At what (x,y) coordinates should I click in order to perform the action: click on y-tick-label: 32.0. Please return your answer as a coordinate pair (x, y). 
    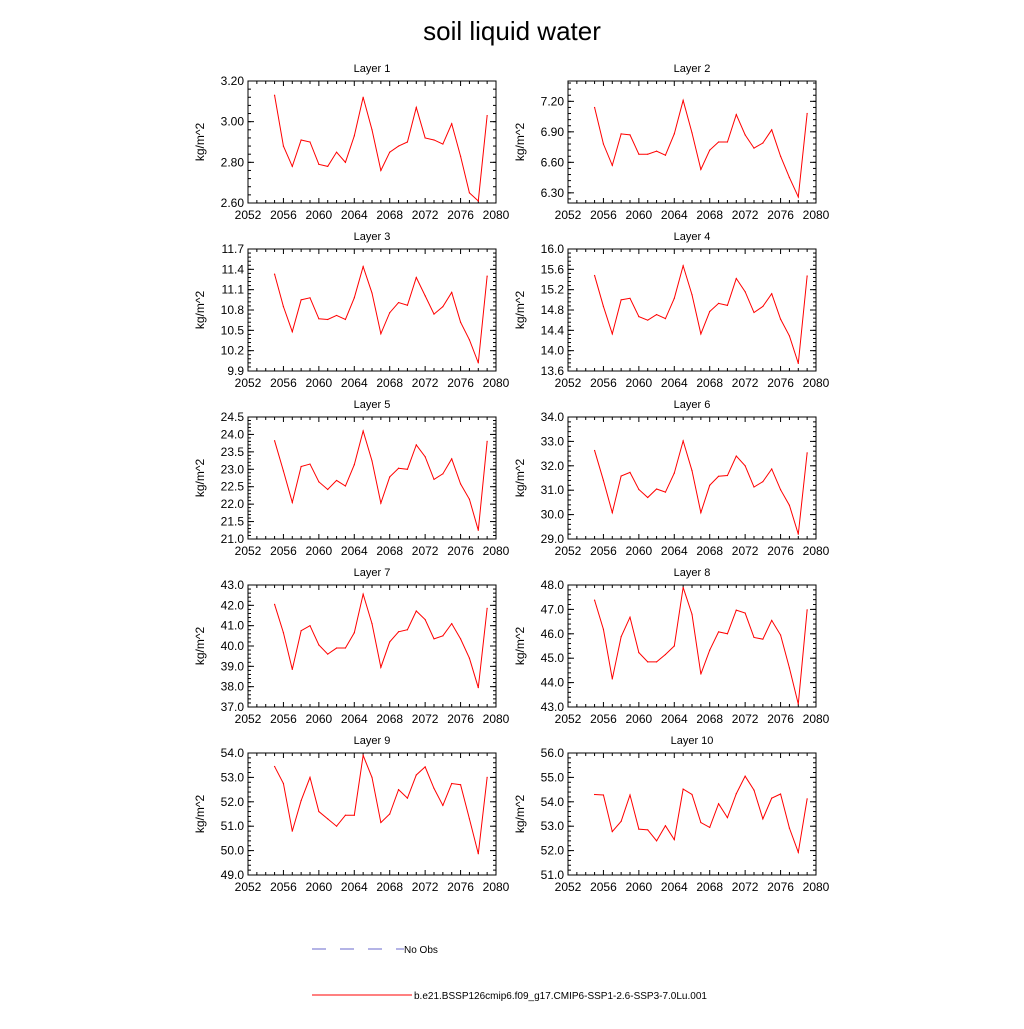
    Looking at the image, I should click on (553, 466).